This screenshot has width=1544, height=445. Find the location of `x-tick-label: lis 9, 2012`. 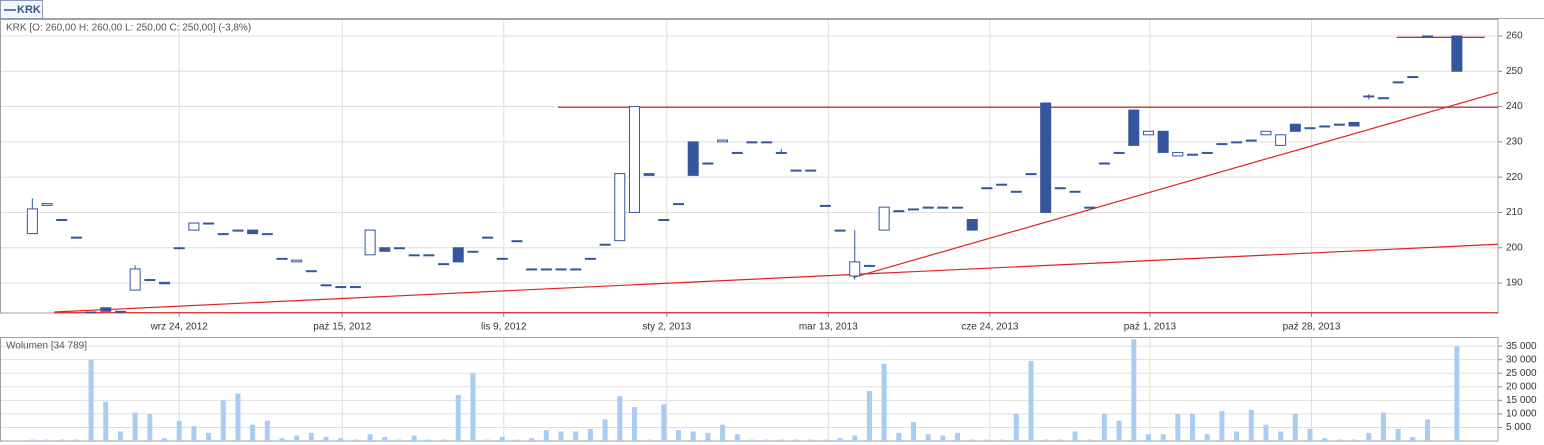

x-tick-label: lis 9, 2012 is located at coordinates (504, 327).